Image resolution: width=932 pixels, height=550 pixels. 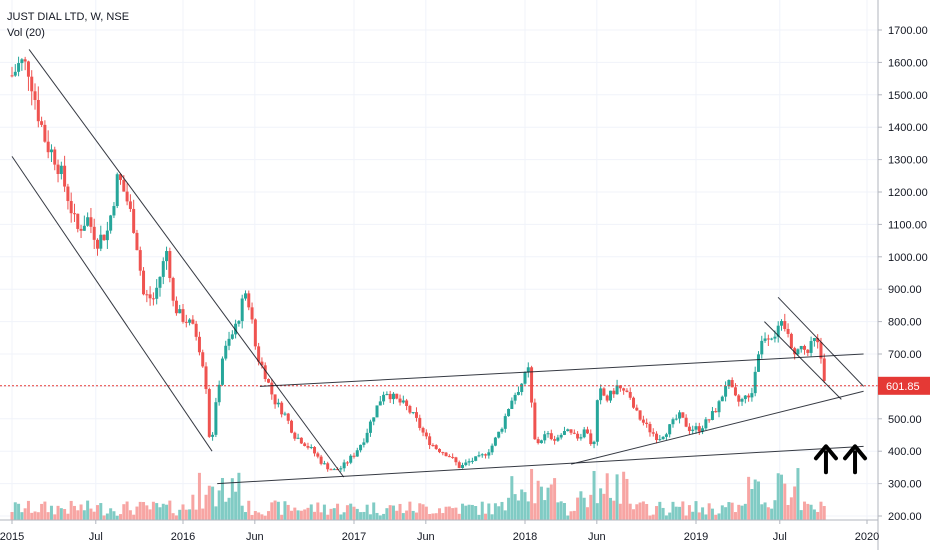 What do you see at coordinates (112, 304) in the screenshot?
I see `lower-channel-2015` at bounding box center [112, 304].